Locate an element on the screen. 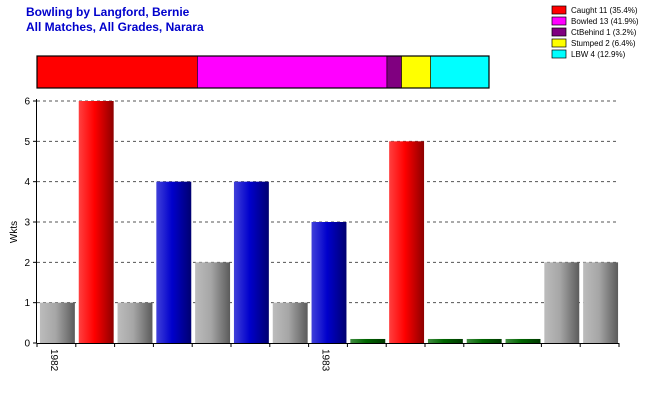  legend-label: LBW 4 (12.9%) is located at coordinates (598, 54).